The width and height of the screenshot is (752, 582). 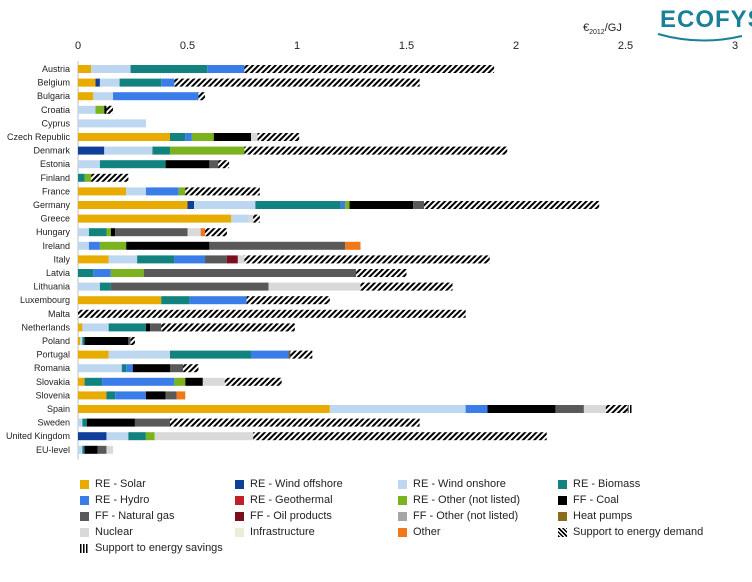 What do you see at coordinates (630, 532) in the screenshot?
I see `legend-item: Support to energy demand` at bounding box center [630, 532].